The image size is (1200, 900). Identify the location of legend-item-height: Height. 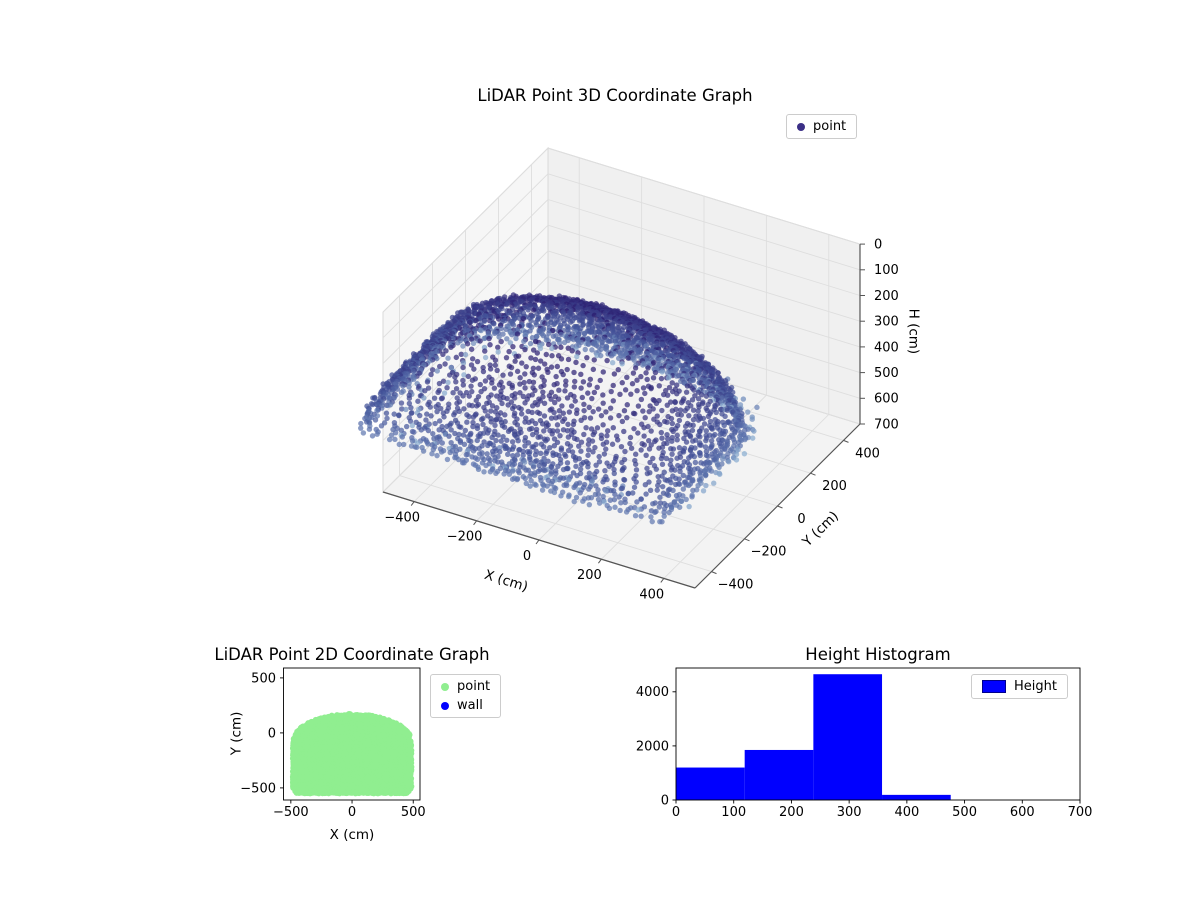
(1019, 686).